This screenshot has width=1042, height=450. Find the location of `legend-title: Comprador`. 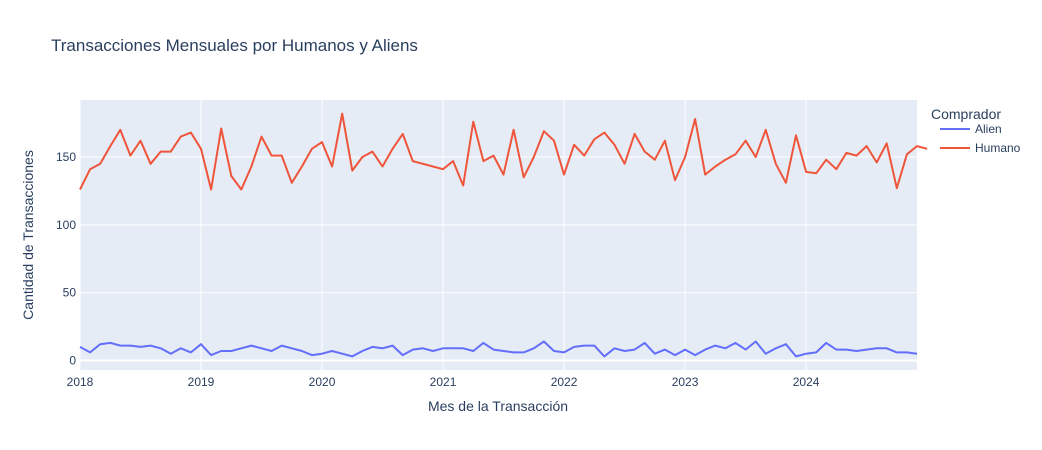

legend-title: Comprador is located at coordinates (966, 114).